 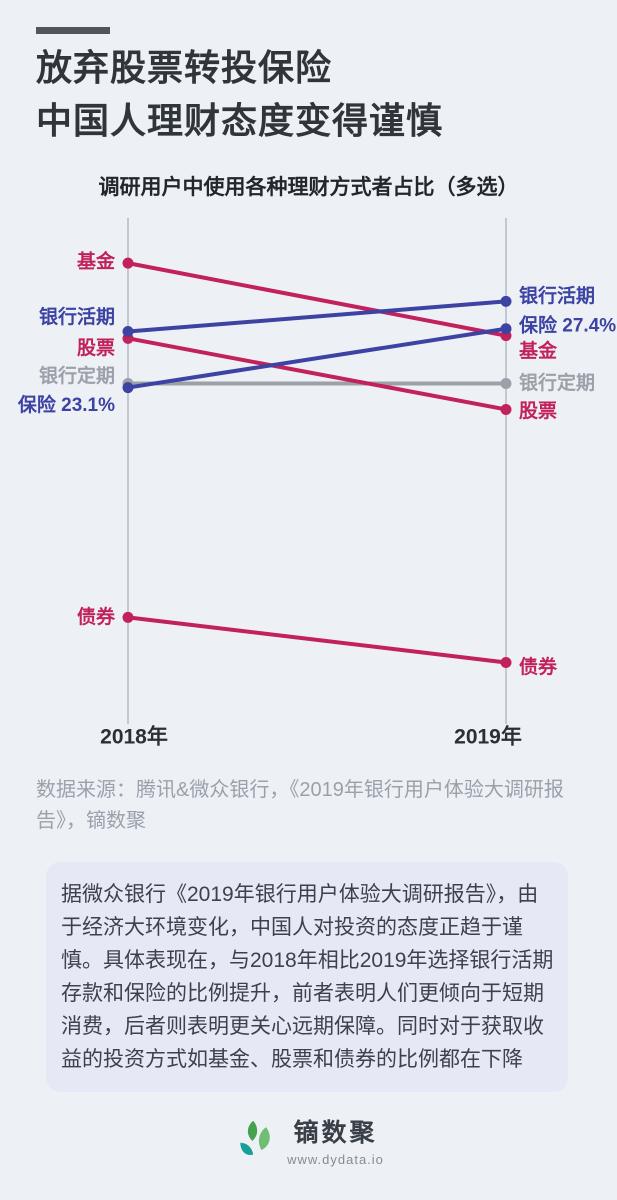 I want to click on page-title-line-2: 中国人理财态度变得谨慎, so click(x=240, y=120).